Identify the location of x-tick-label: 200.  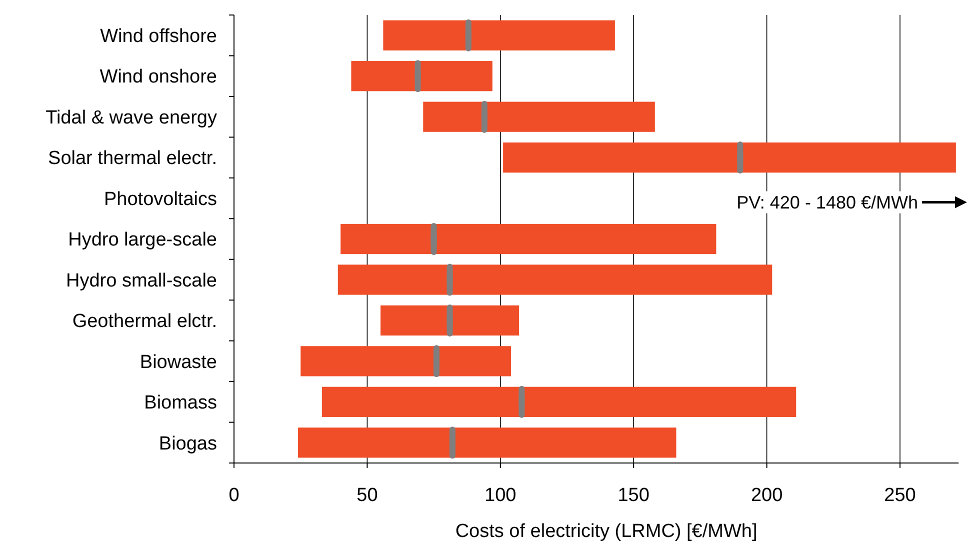
(766, 495).